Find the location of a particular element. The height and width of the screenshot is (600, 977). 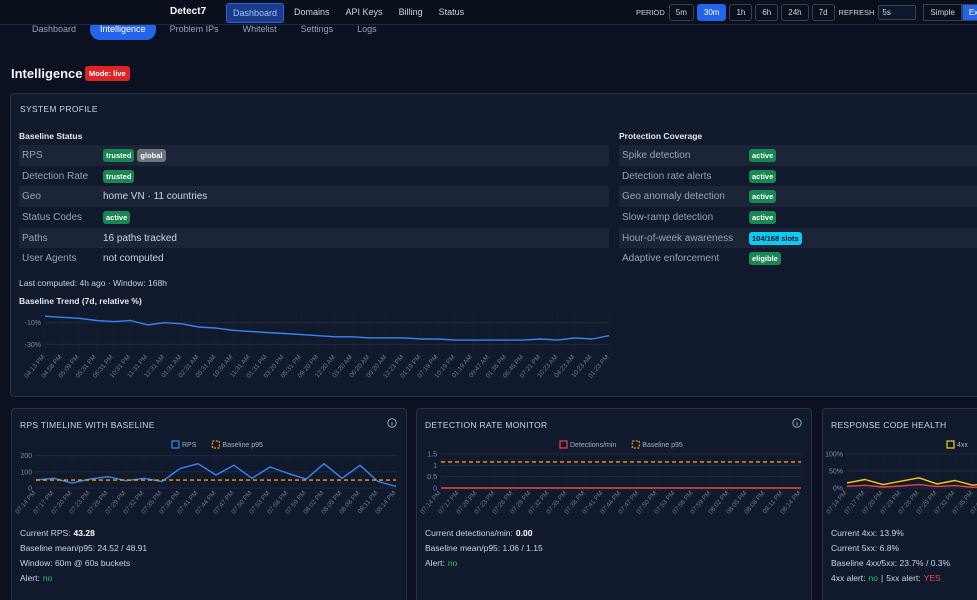

row-label: Detection rate alerts is located at coordinates (667, 176).